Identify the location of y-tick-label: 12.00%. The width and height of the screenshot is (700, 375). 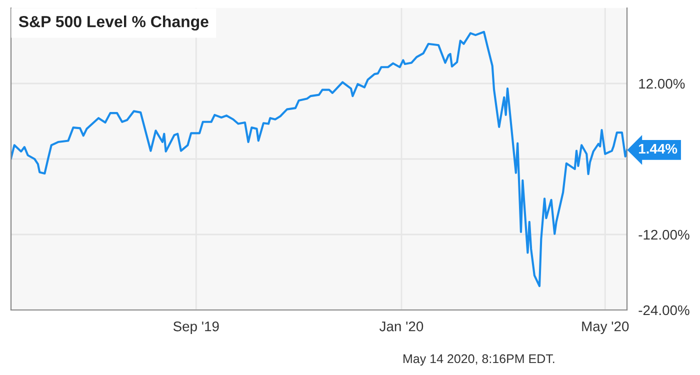
(662, 83).